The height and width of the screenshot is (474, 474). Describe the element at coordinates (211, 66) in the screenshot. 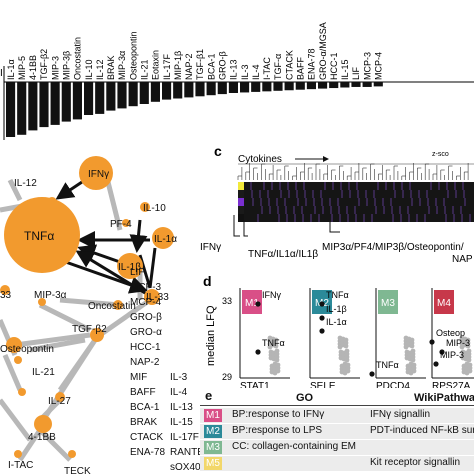

I see `bar-label-18: BCA-1` at that location.